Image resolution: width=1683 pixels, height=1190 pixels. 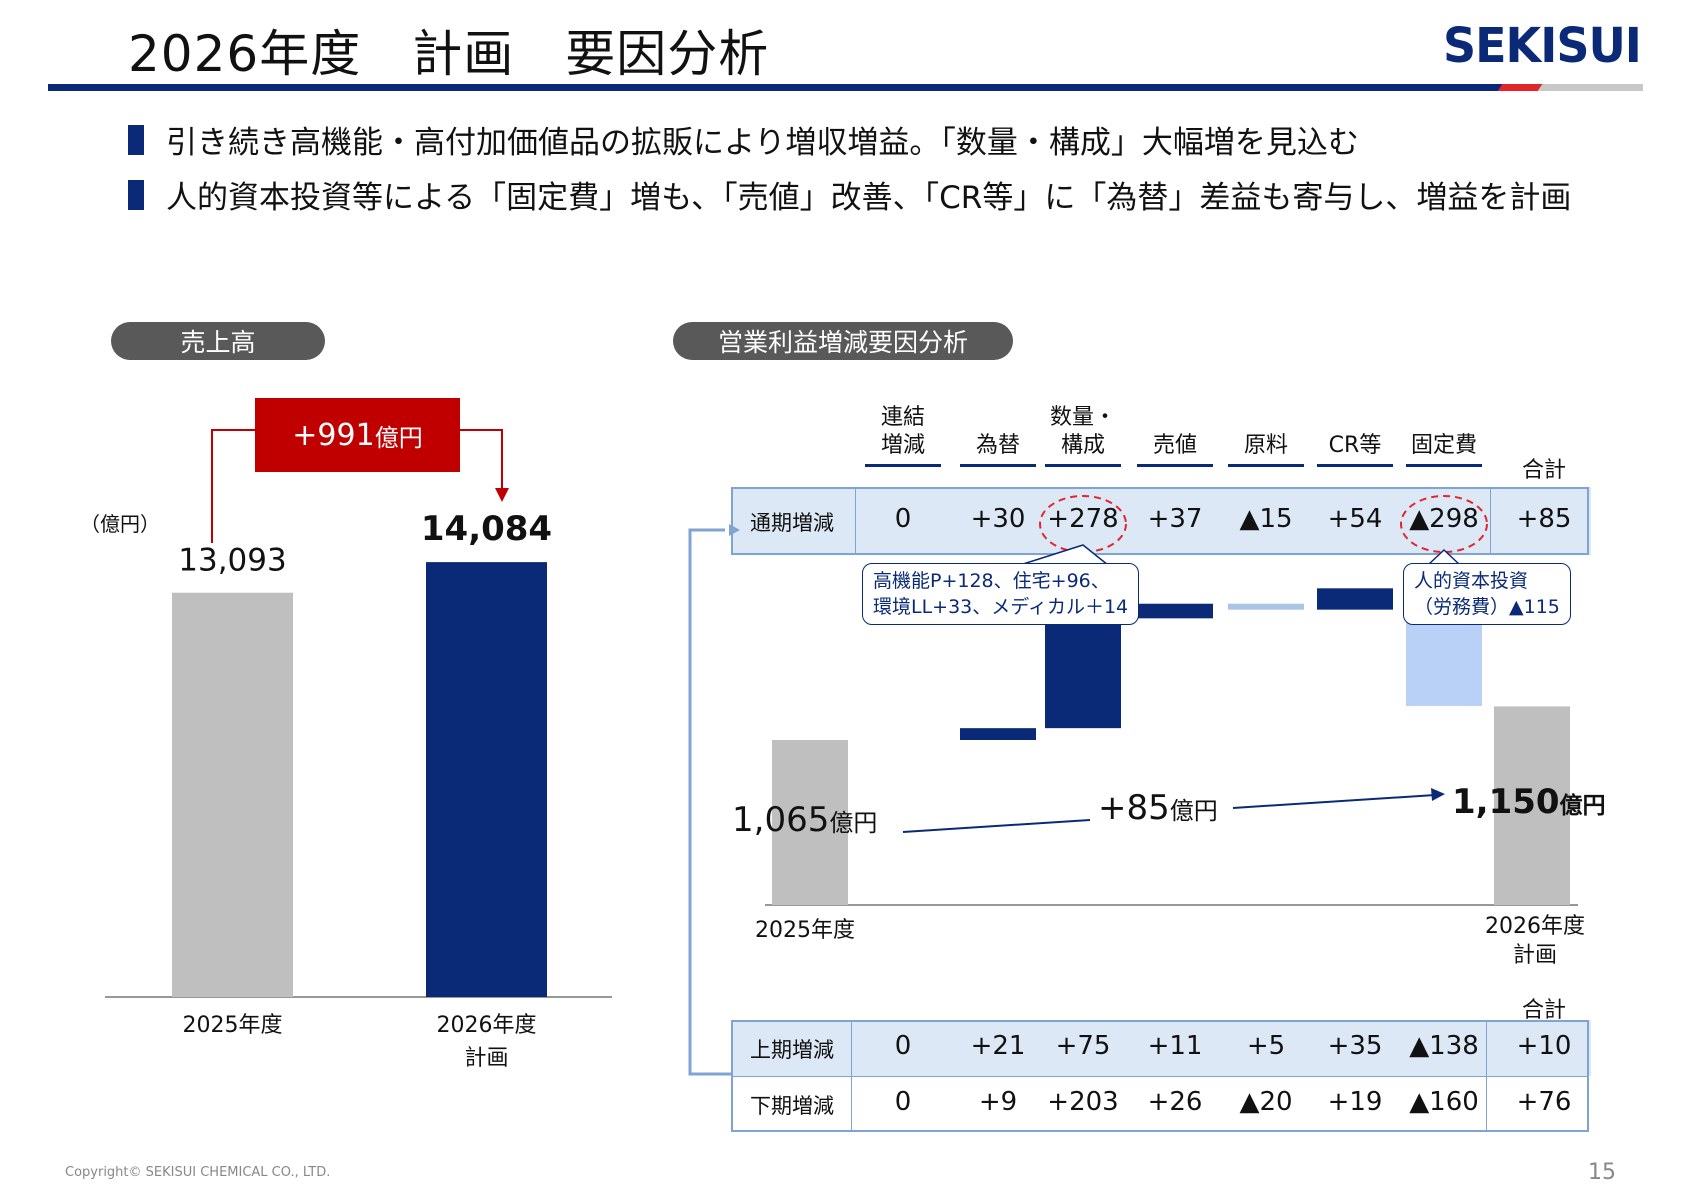 I want to click on table-column-header: 固定費, so click(x=1444, y=449).